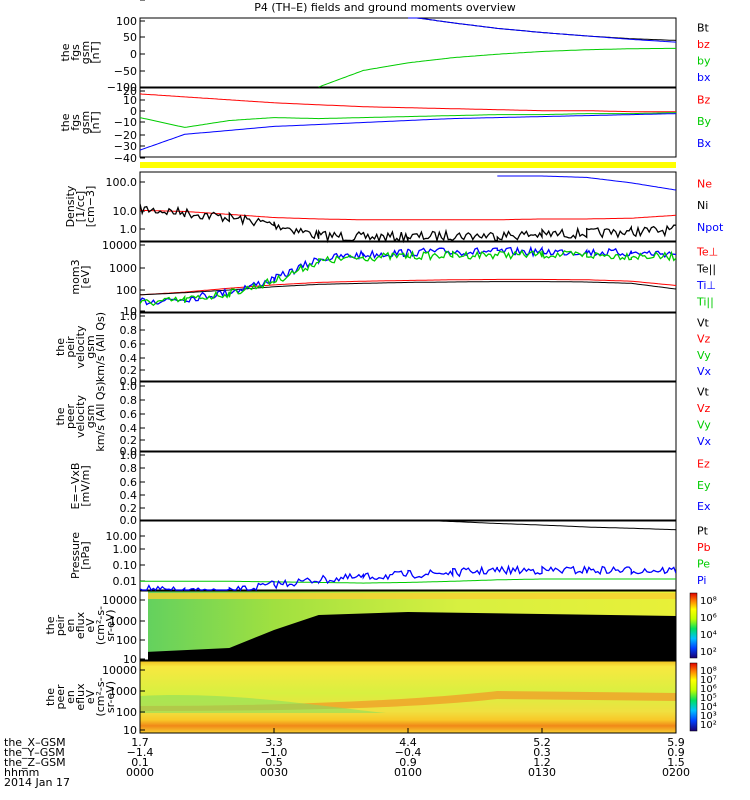 The image size is (750, 800). What do you see at coordinates (408, 120) in the screenshot?
I see `series-line-by` at bounding box center [408, 120].